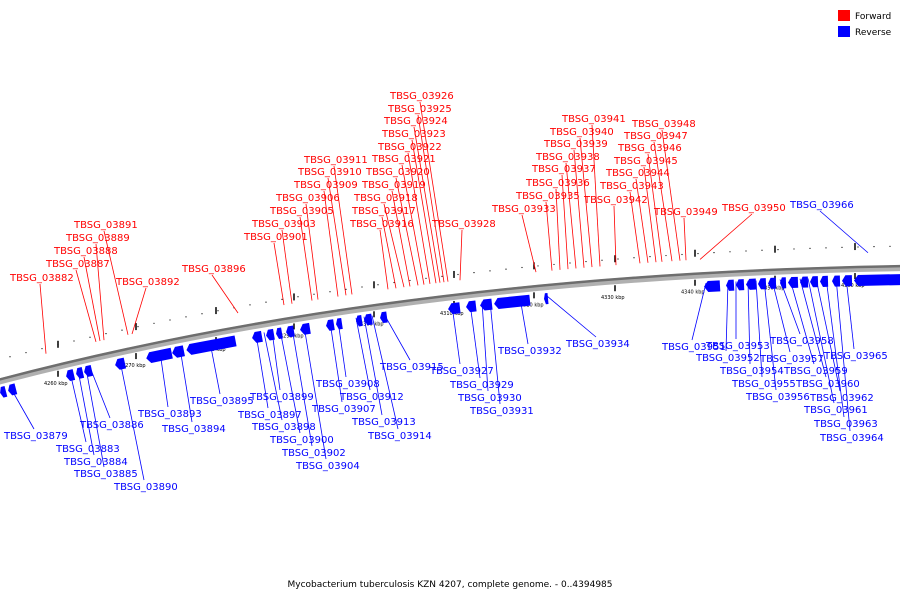  Describe the element at coordinates (371, 397) in the screenshot. I see `gene-label-tbsg_03912: TBSG_03912` at that location.